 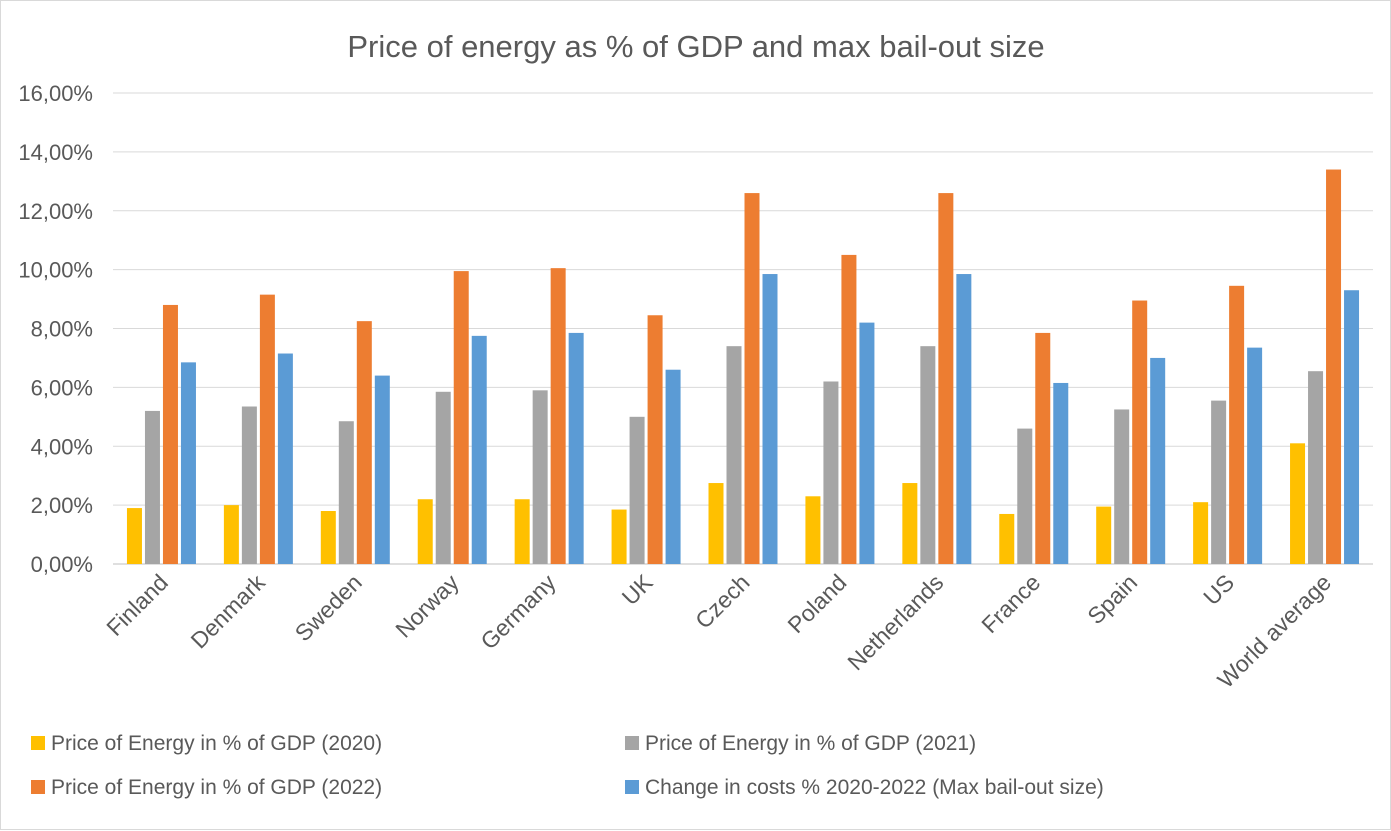 I want to click on x-tick-label: Sweden, so click(x=328, y=607).